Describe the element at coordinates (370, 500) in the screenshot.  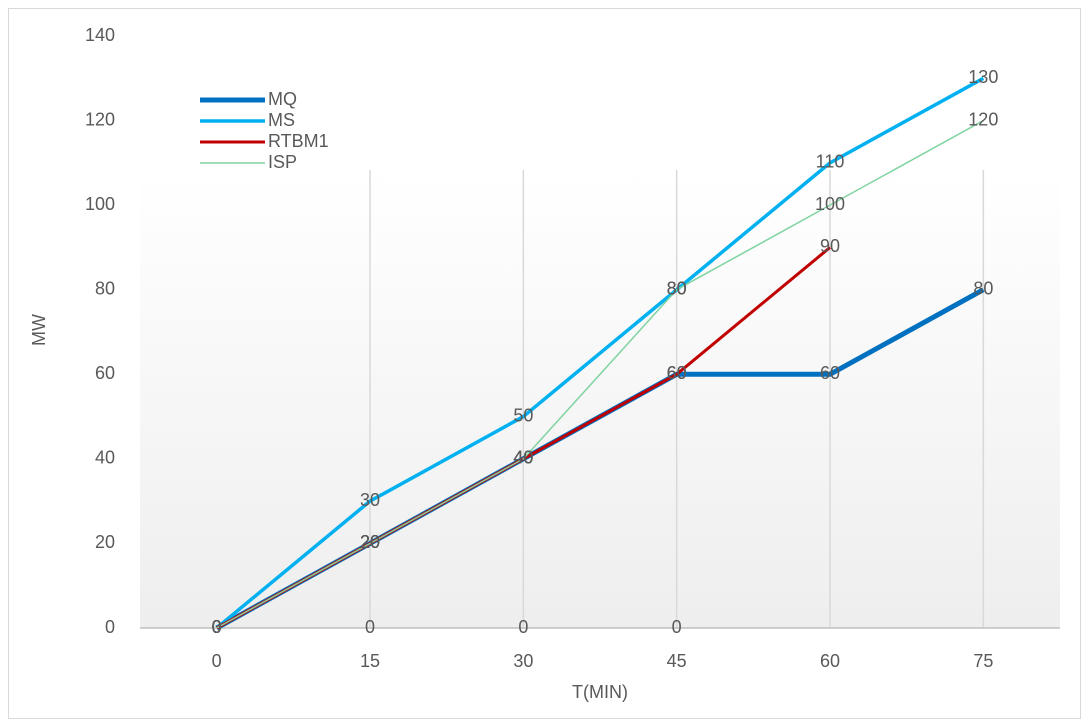
I see `data-label: 30` at that location.